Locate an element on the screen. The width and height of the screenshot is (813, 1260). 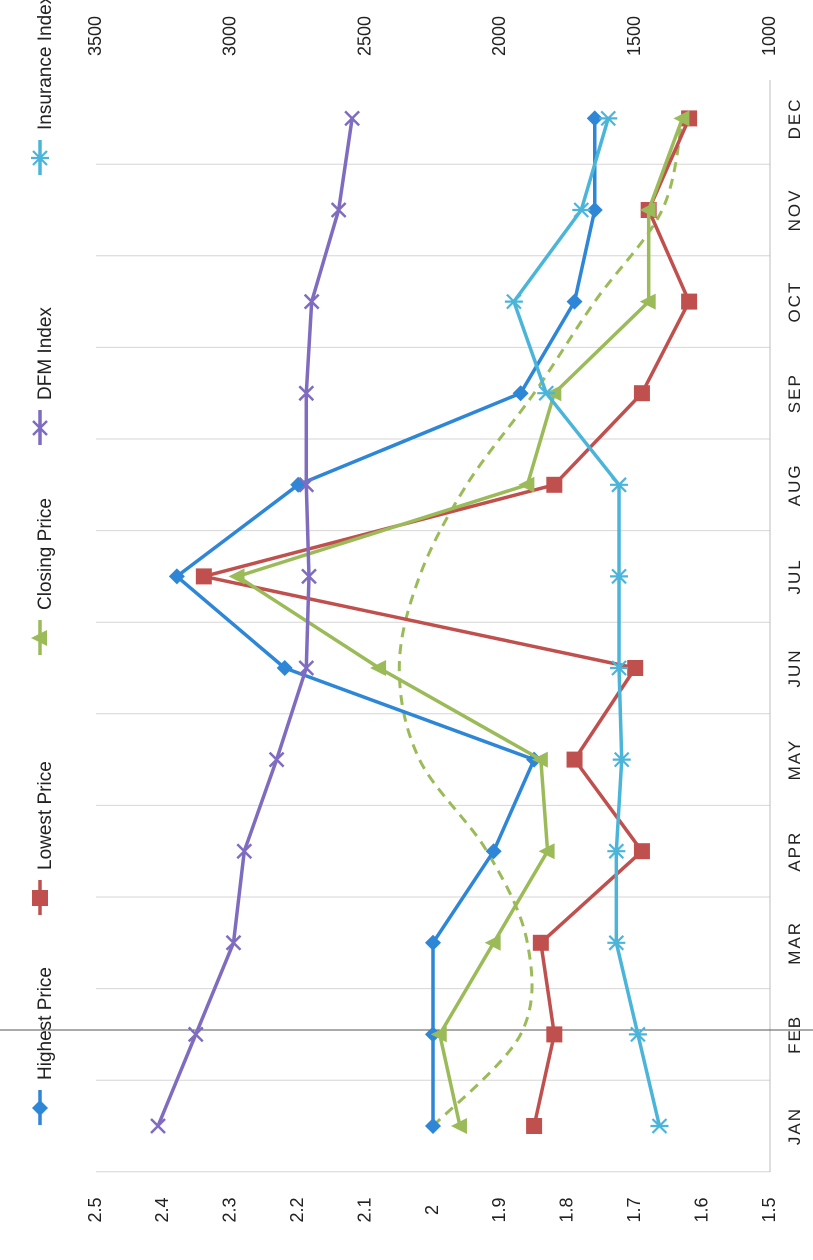
category-tick-label: NOV is located at coordinates (794, 210).